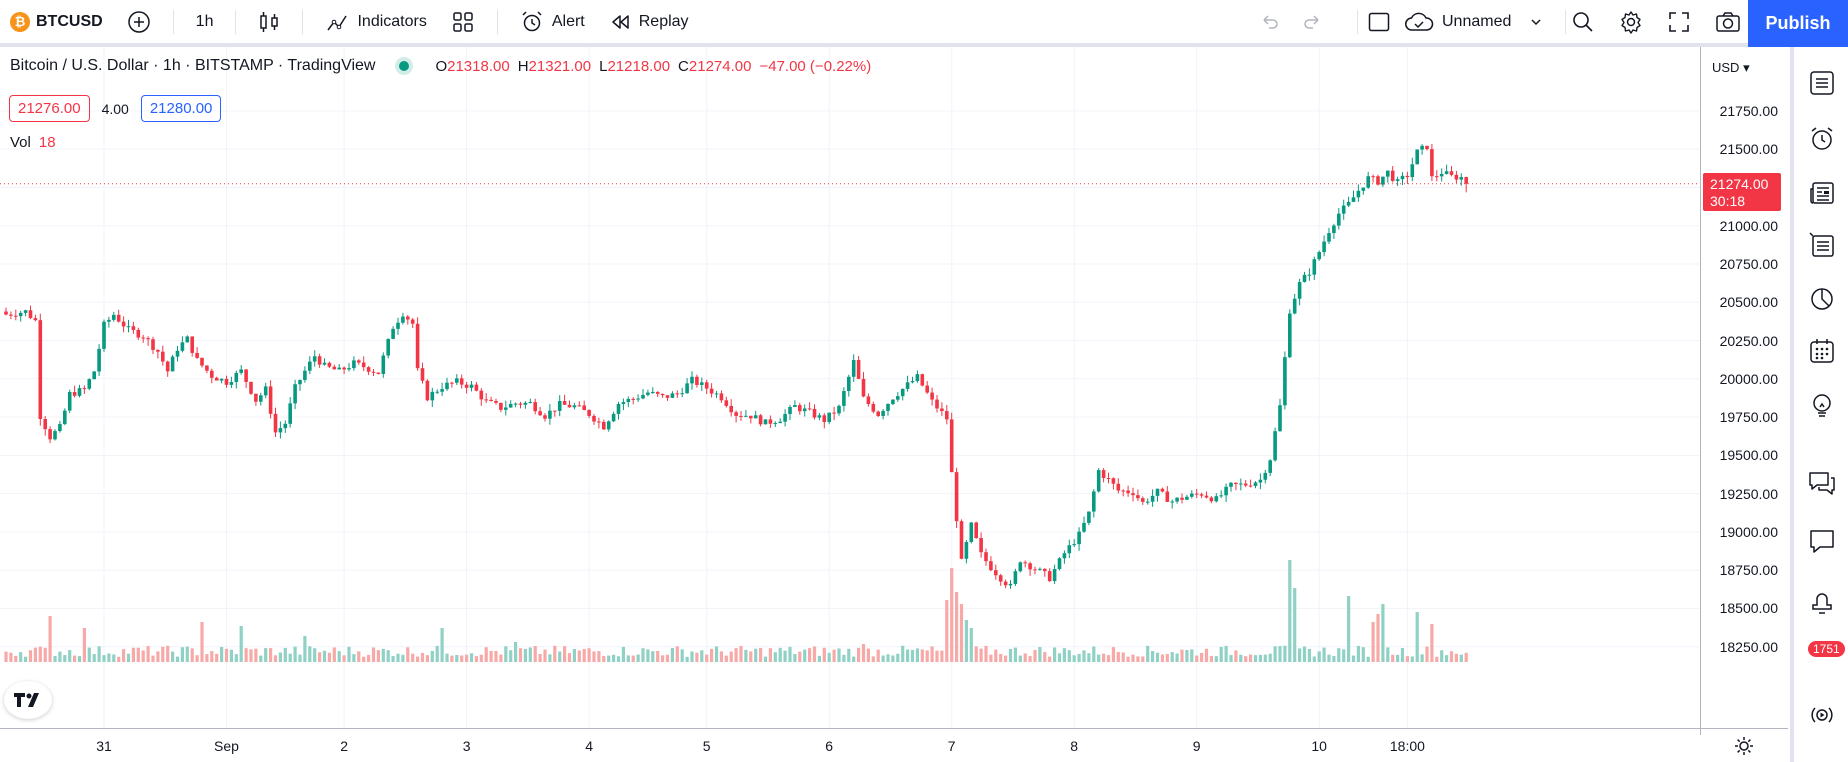 The height and width of the screenshot is (762, 1848). What do you see at coordinates (1822, 351) in the screenshot?
I see `calendar-icon` at bounding box center [1822, 351].